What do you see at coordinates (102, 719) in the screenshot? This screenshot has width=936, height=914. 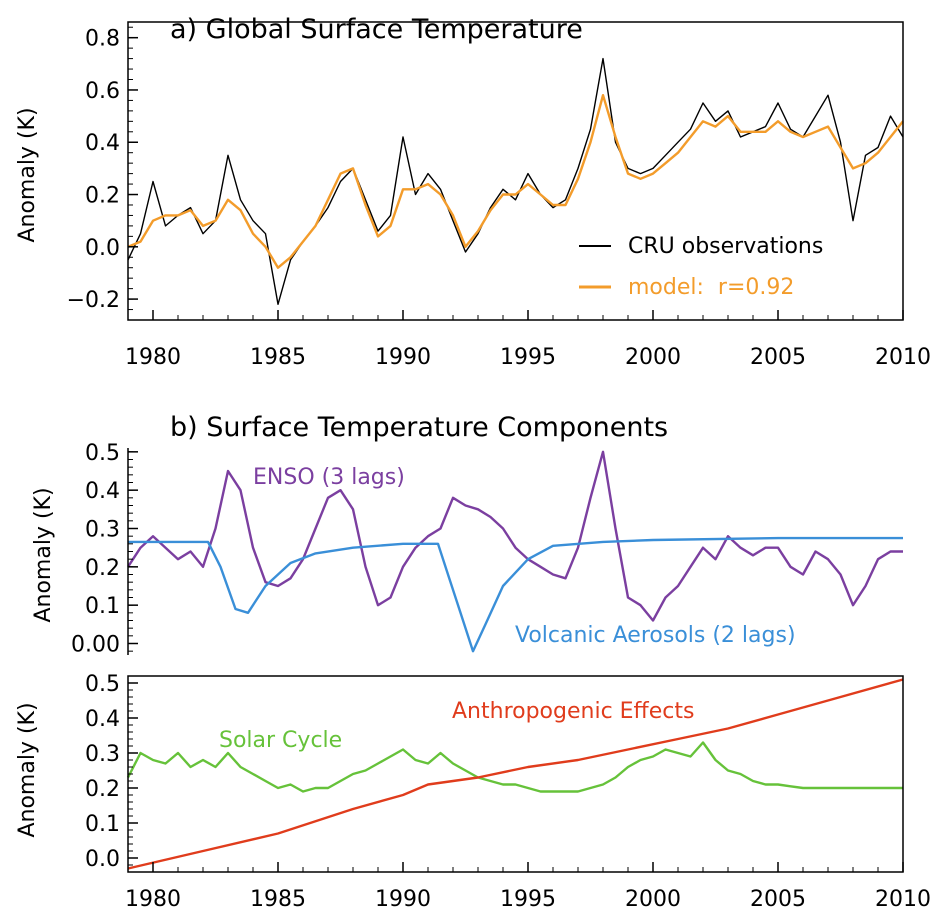 I see `y-tick-label-b-lower-4: 0.4` at bounding box center [102, 719].